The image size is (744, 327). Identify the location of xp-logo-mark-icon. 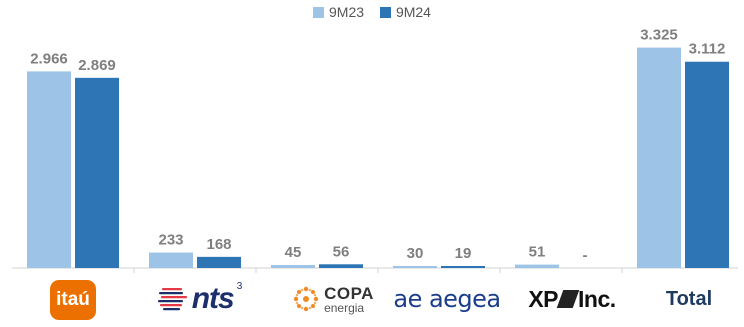
(568, 299).